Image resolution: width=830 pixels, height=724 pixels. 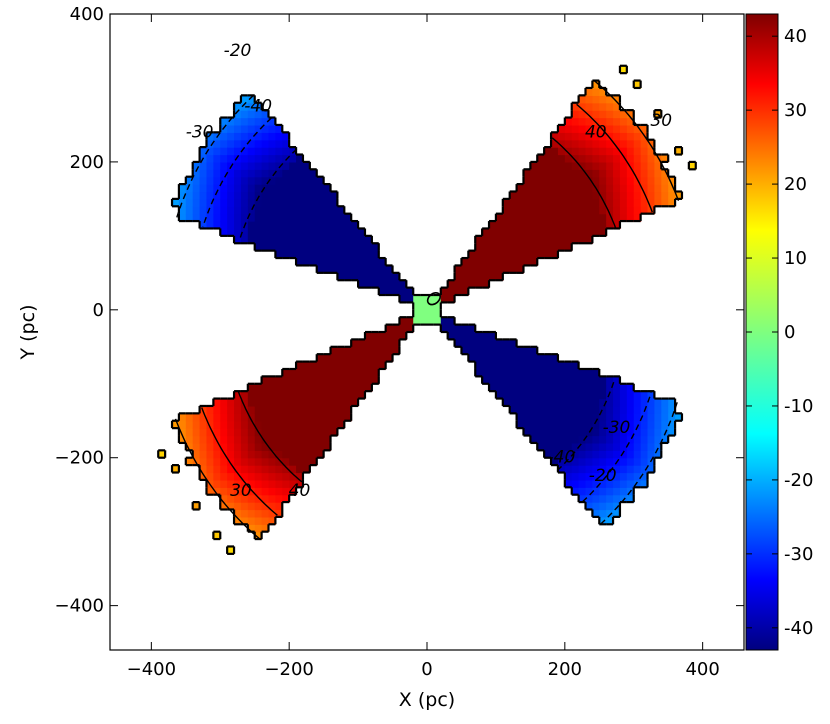 What do you see at coordinates (427, 700) in the screenshot?
I see `x-axis-label: X (pc)` at bounding box center [427, 700].